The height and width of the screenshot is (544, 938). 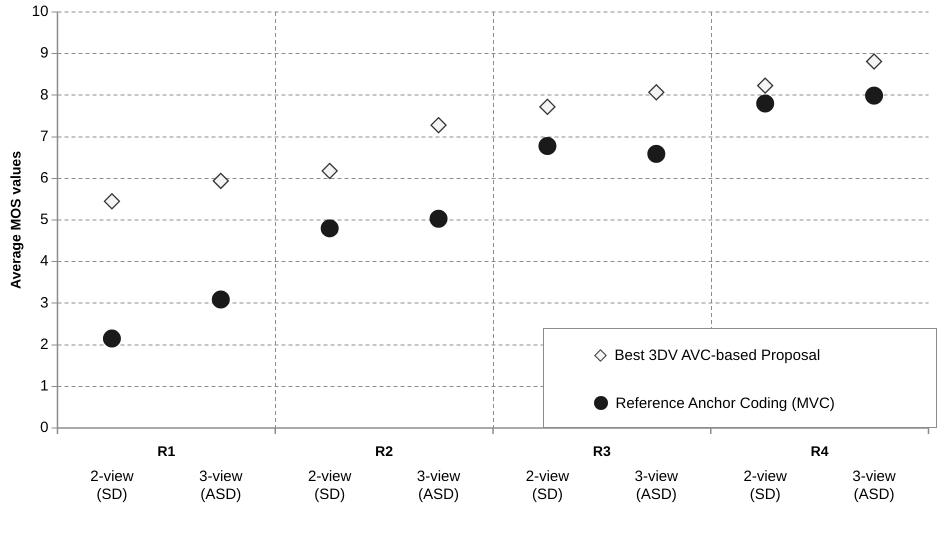 What do you see at coordinates (602, 450) in the screenshot?
I see `text: R3` at bounding box center [602, 450].